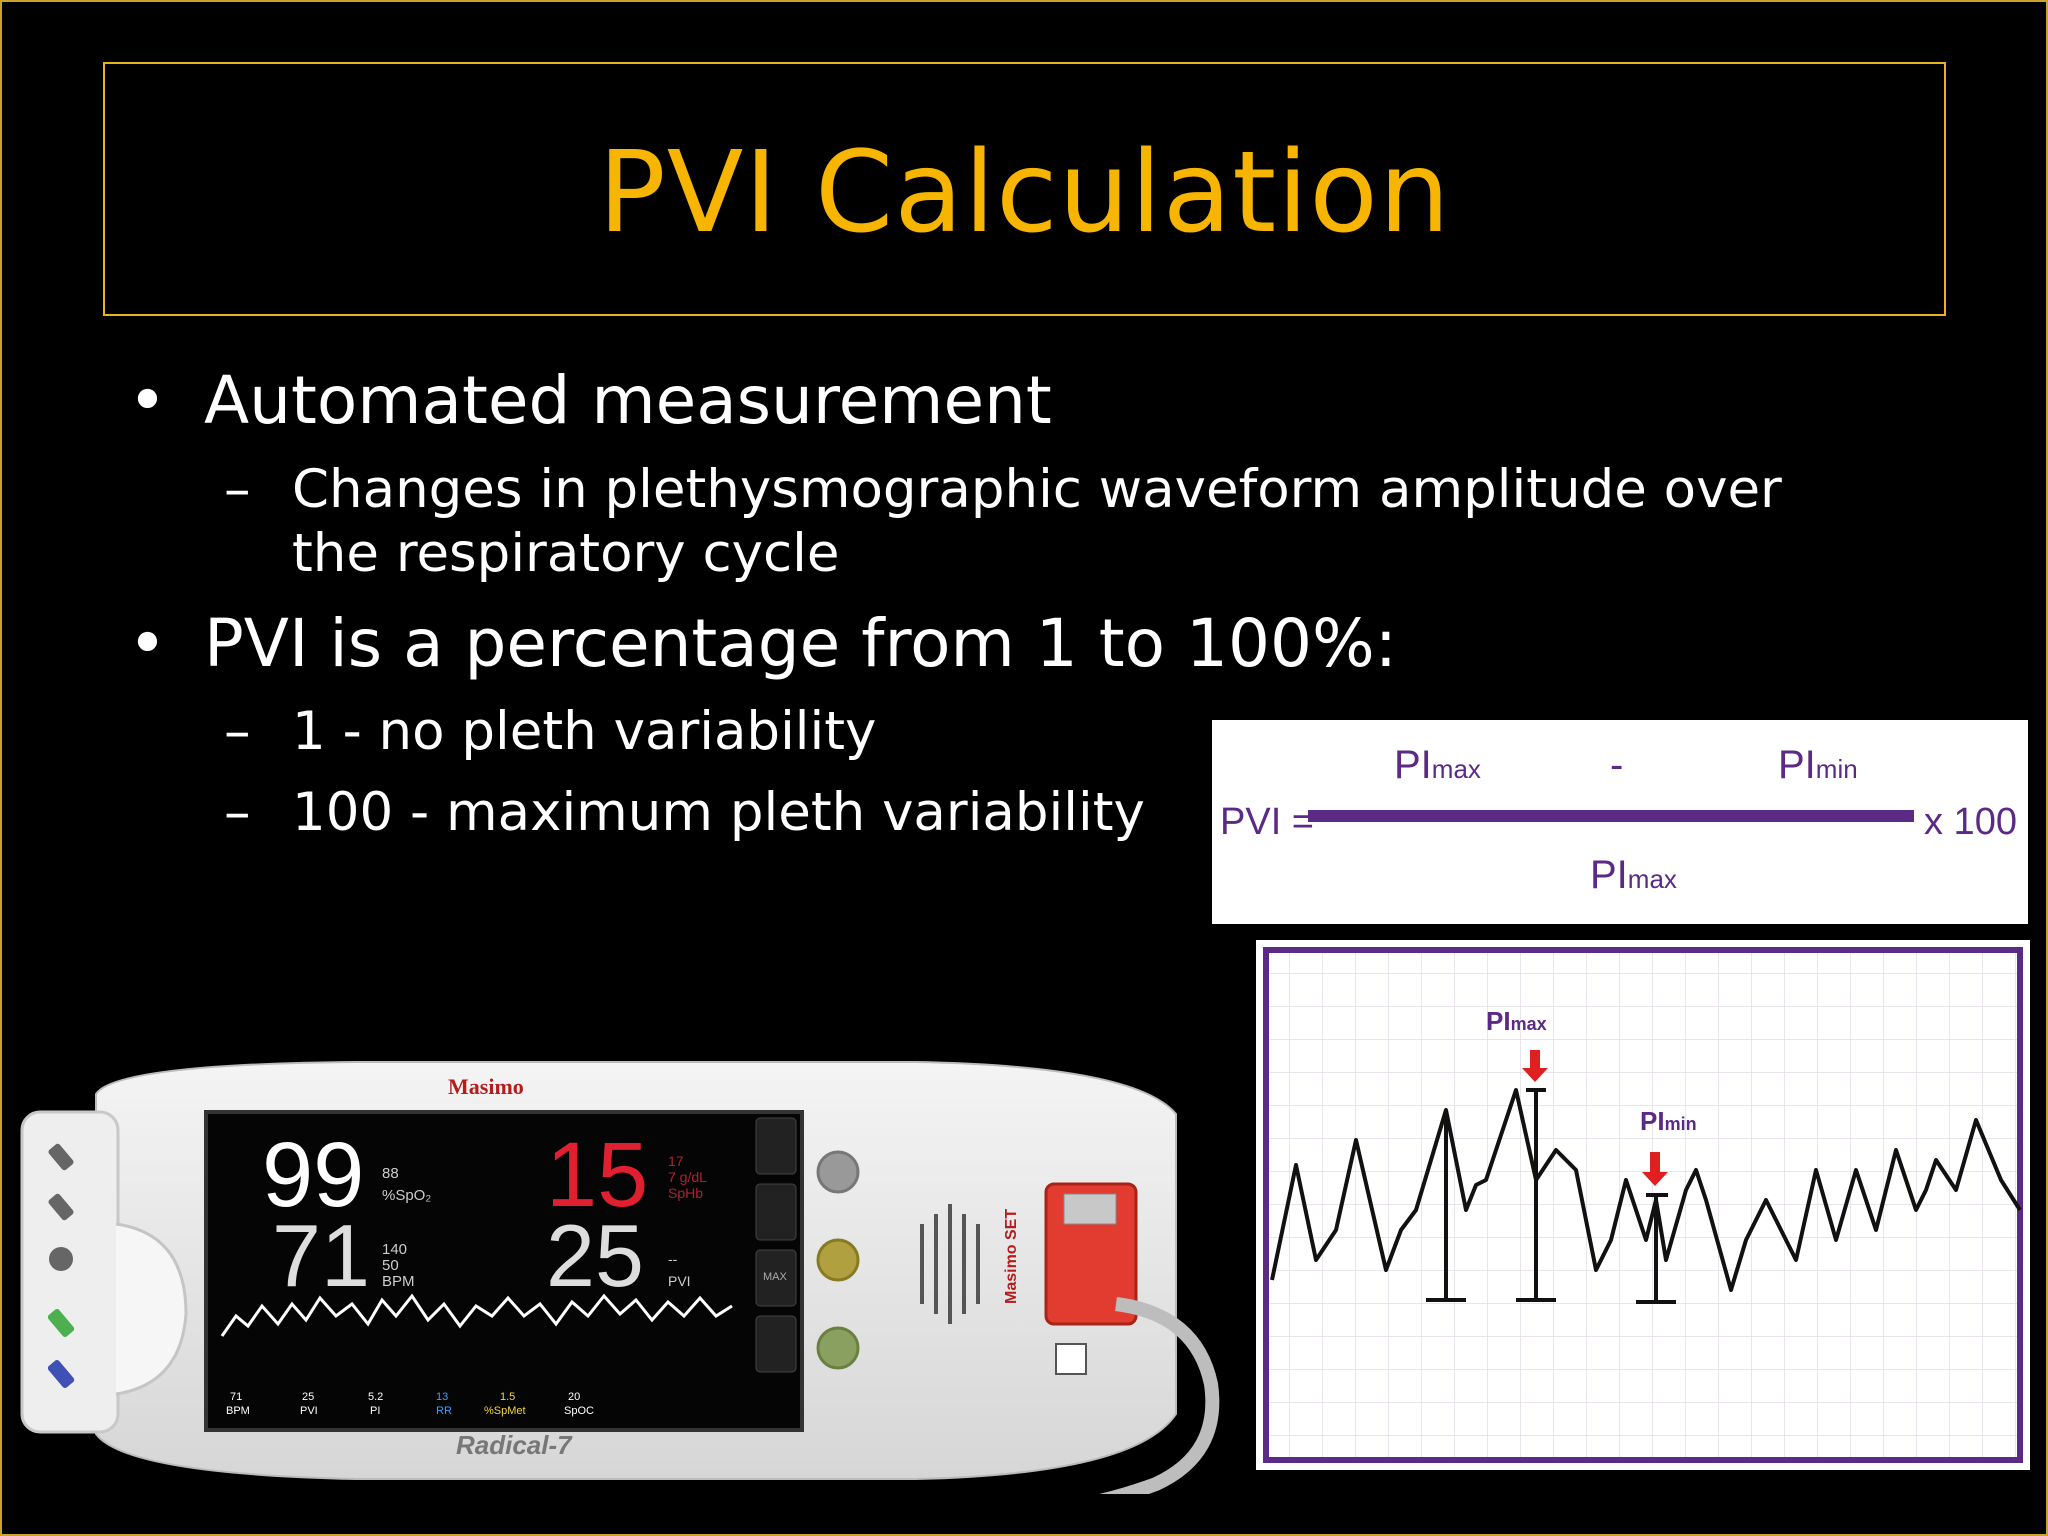 This screenshot has height=1536, width=2048. What do you see at coordinates (1970, 822) in the screenshot?
I see `formula-multiplier: x 100` at bounding box center [1970, 822].